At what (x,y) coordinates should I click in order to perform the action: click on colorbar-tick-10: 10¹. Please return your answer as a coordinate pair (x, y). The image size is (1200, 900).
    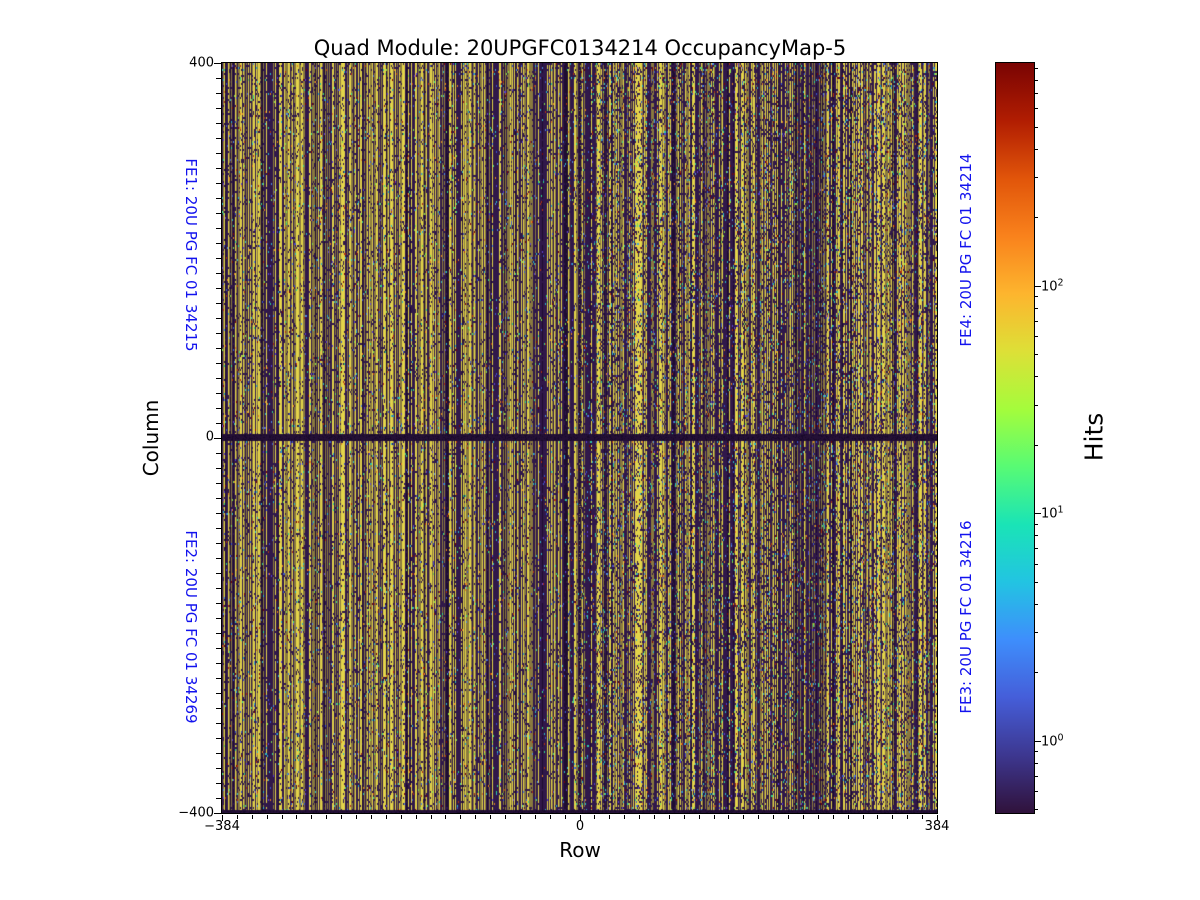
    Looking at the image, I should click on (1052, 513).